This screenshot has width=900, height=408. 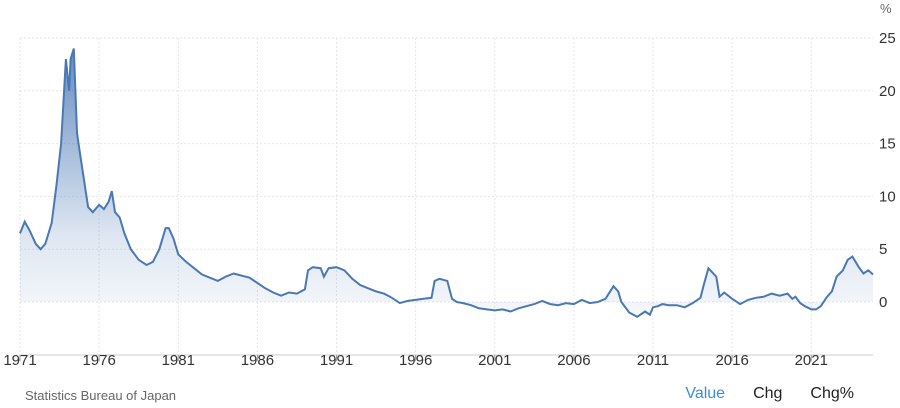 What do you see at coordinates (653, 360) in the screenshot?
I see `x-tick-label: 2011` at bounding box center [653, 360].